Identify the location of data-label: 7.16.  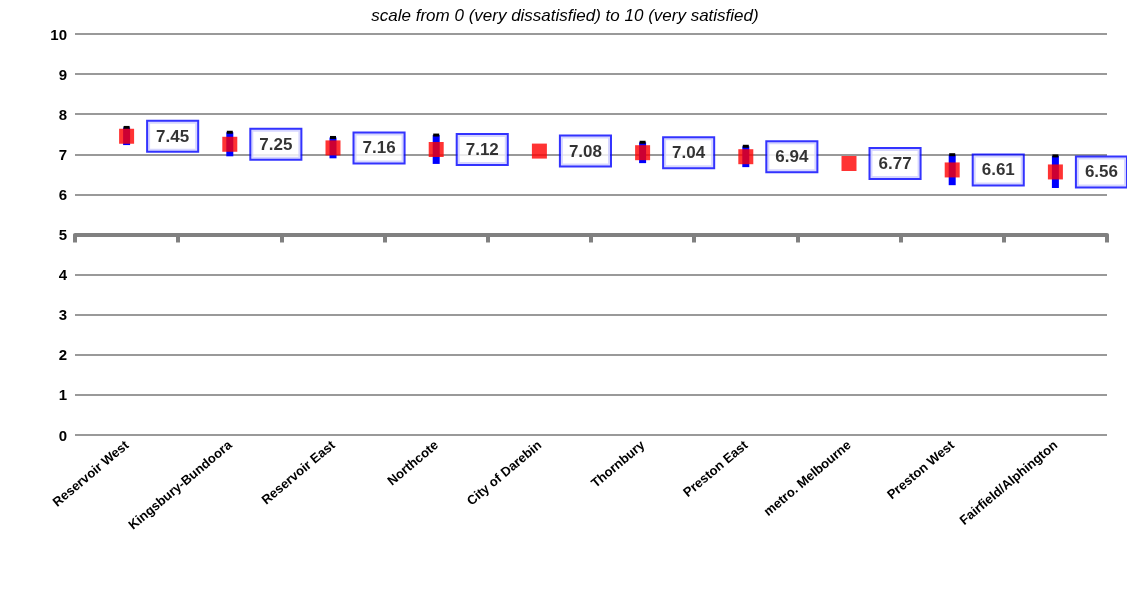
(379, 148).